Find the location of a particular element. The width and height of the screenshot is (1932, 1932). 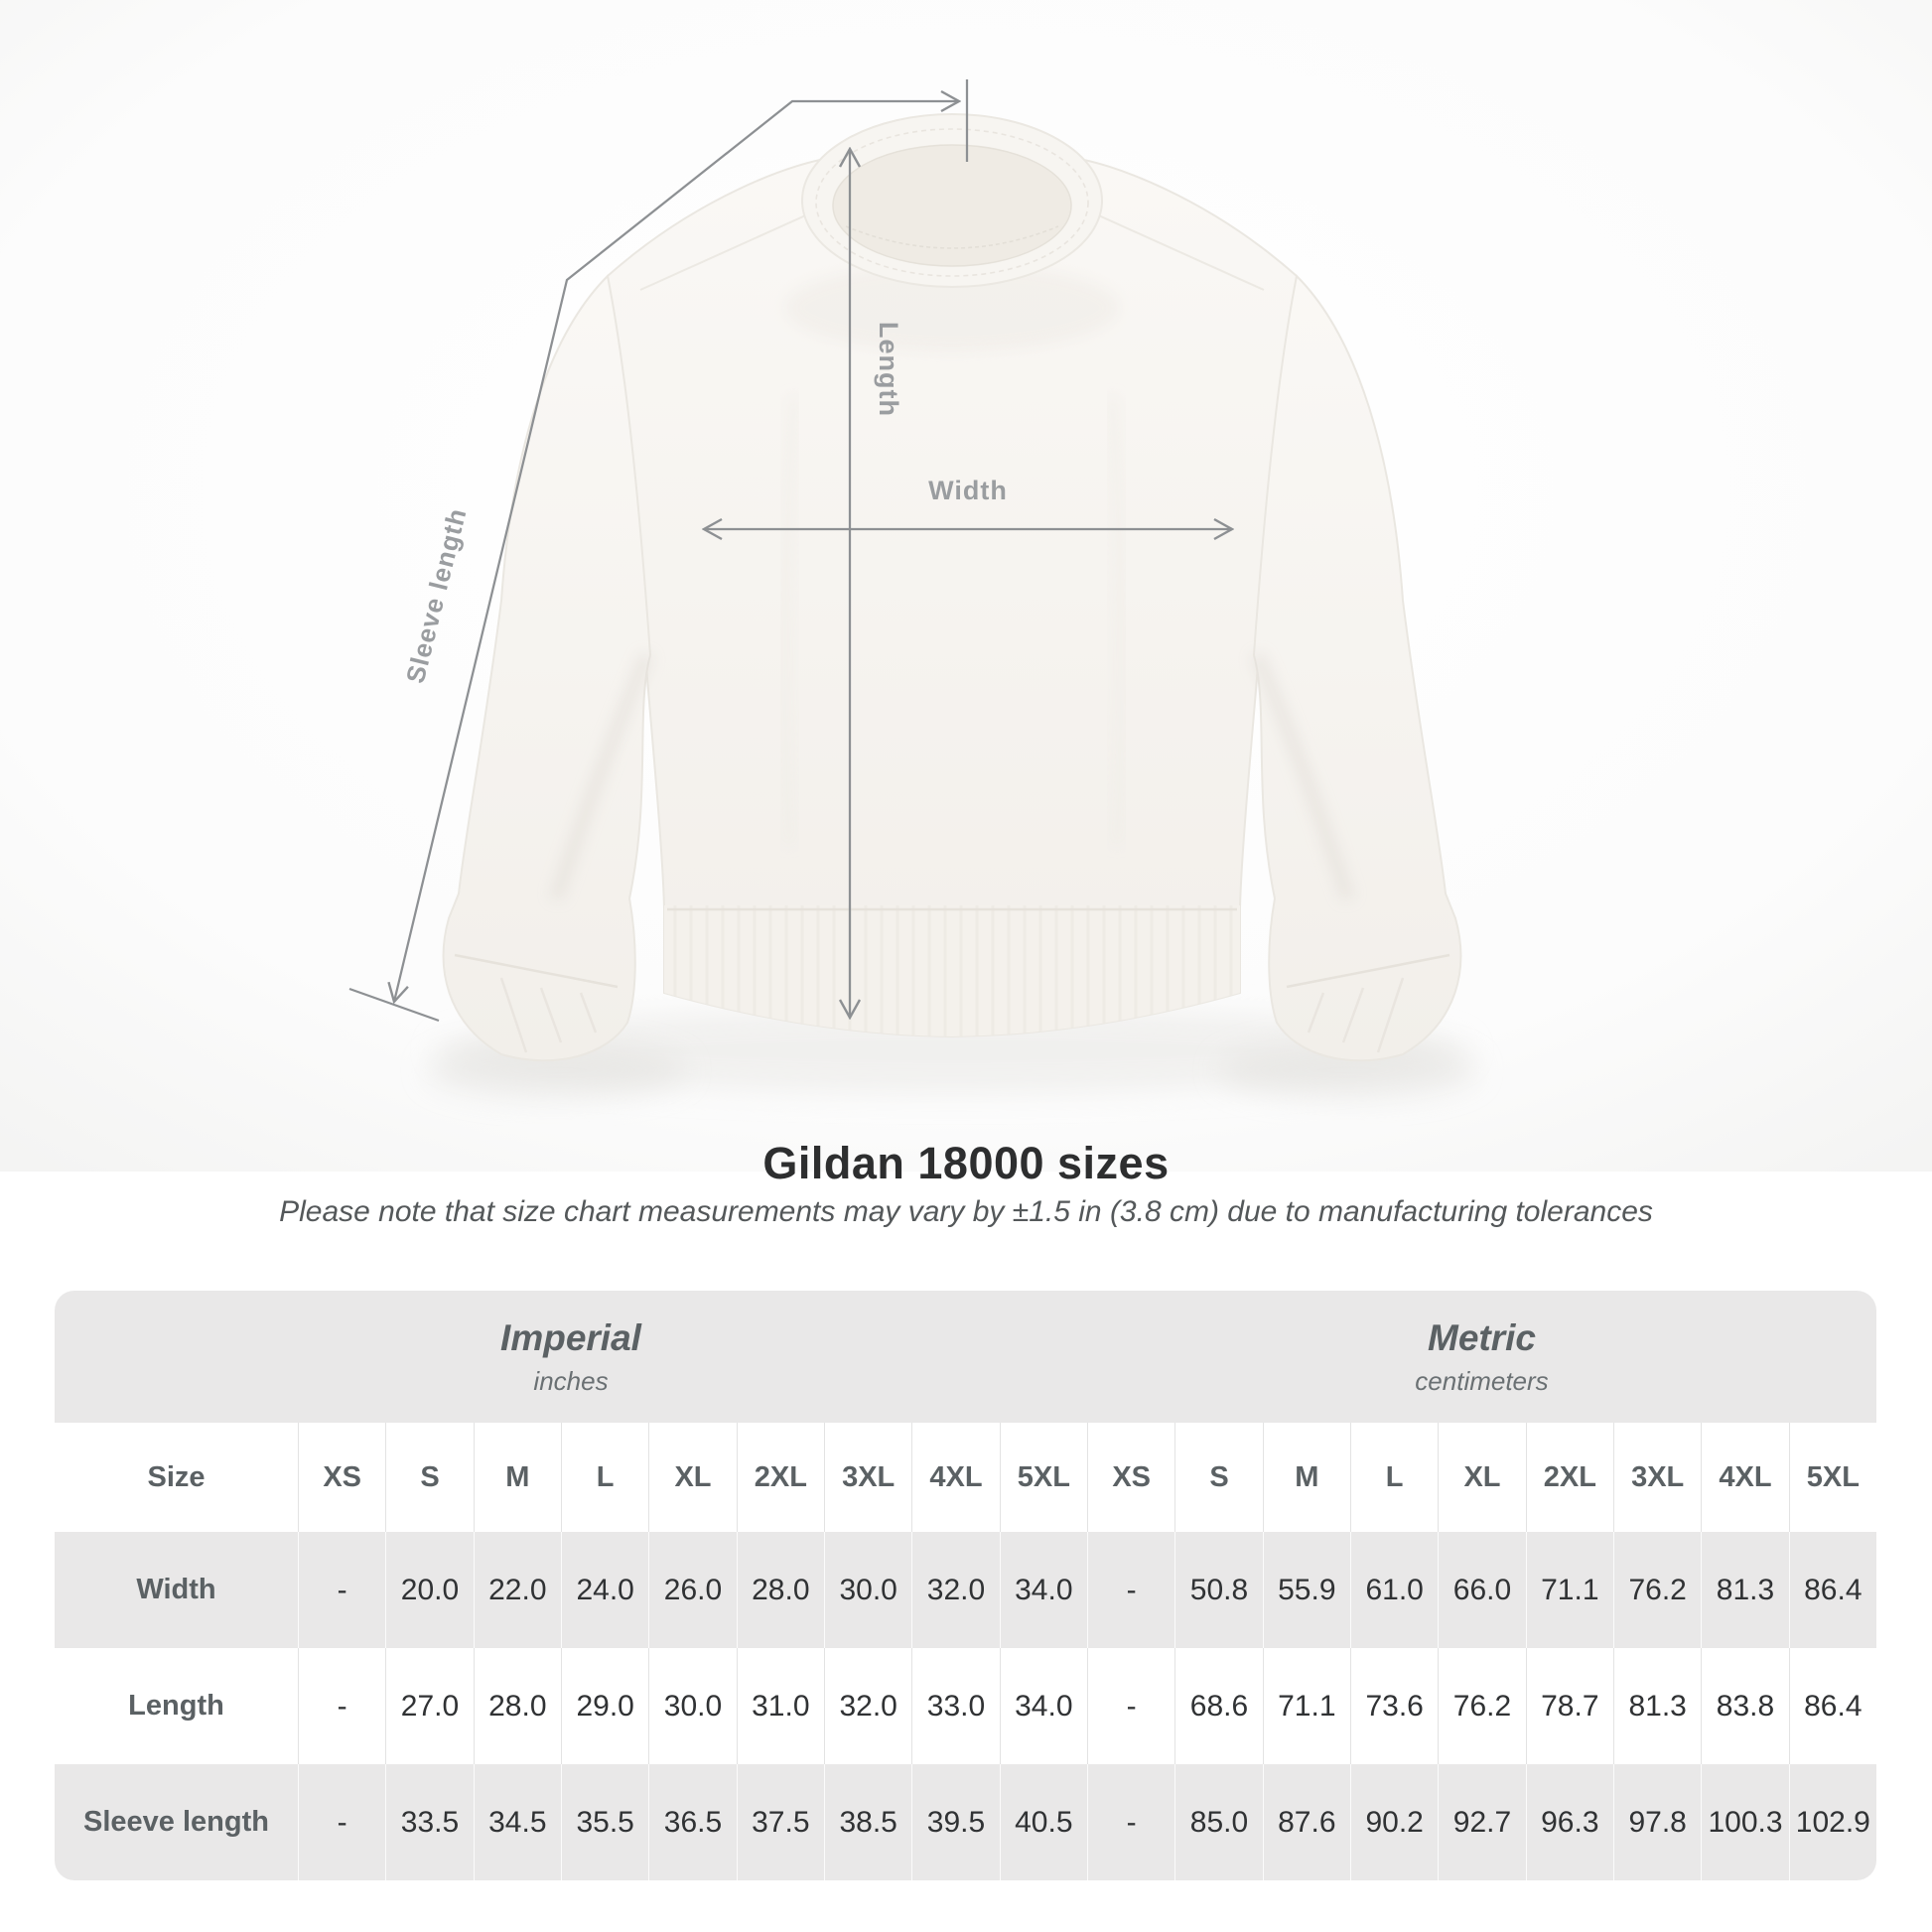

width-value: 26.0 is located at coordinates (692, 1590).